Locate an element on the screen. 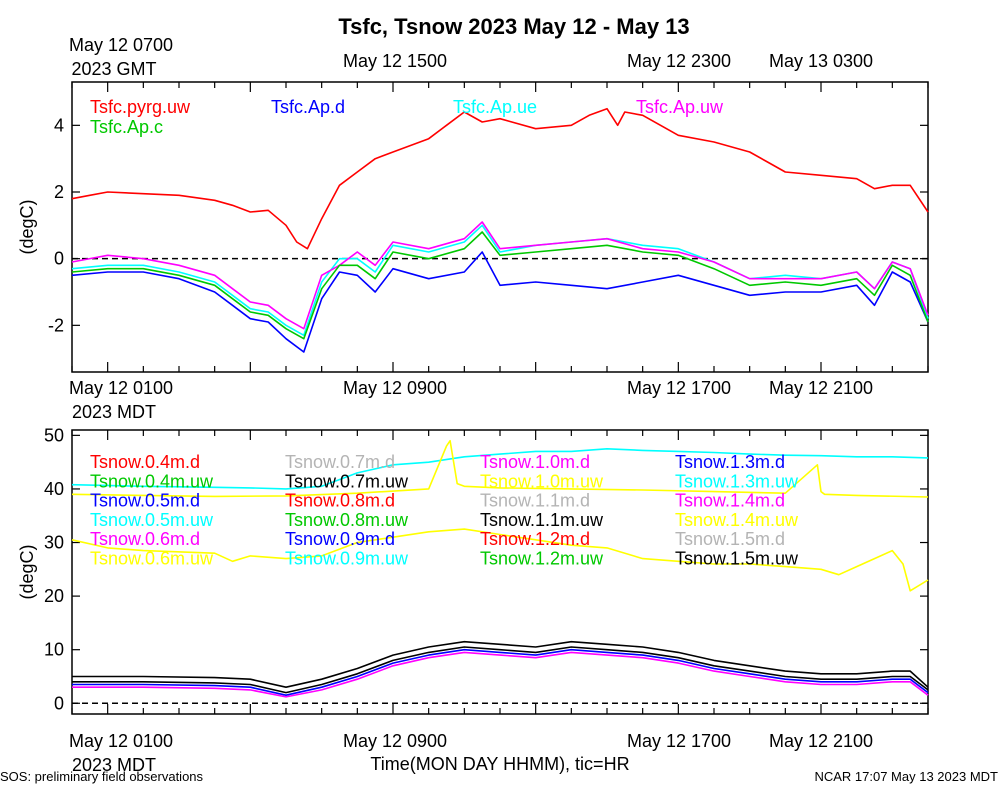 This screenshot has height=800, width=1000. tsnow-y-tick-label: 0 is located at coordinates (59, 703).